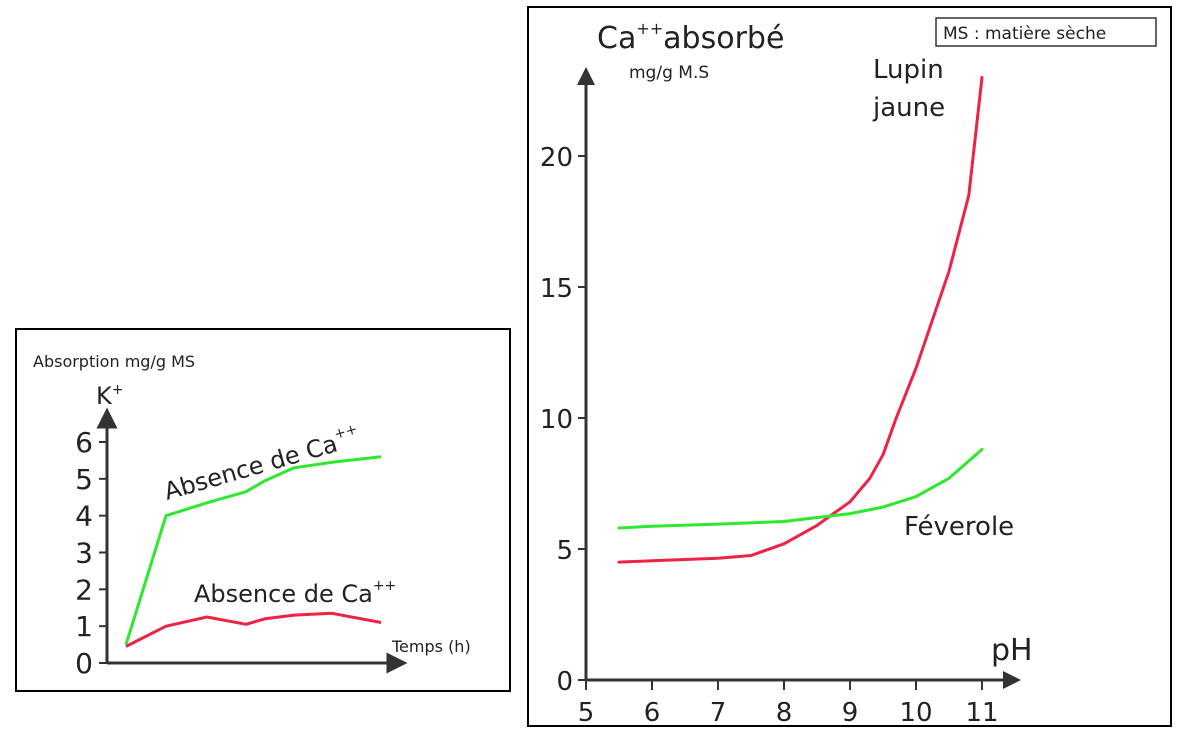 The image size is (1185, 738). What do you see at coordinates (908, 70) in the screenshot?
I see `lupin-label-line1: Lupin` at bounding box center [908, 70].